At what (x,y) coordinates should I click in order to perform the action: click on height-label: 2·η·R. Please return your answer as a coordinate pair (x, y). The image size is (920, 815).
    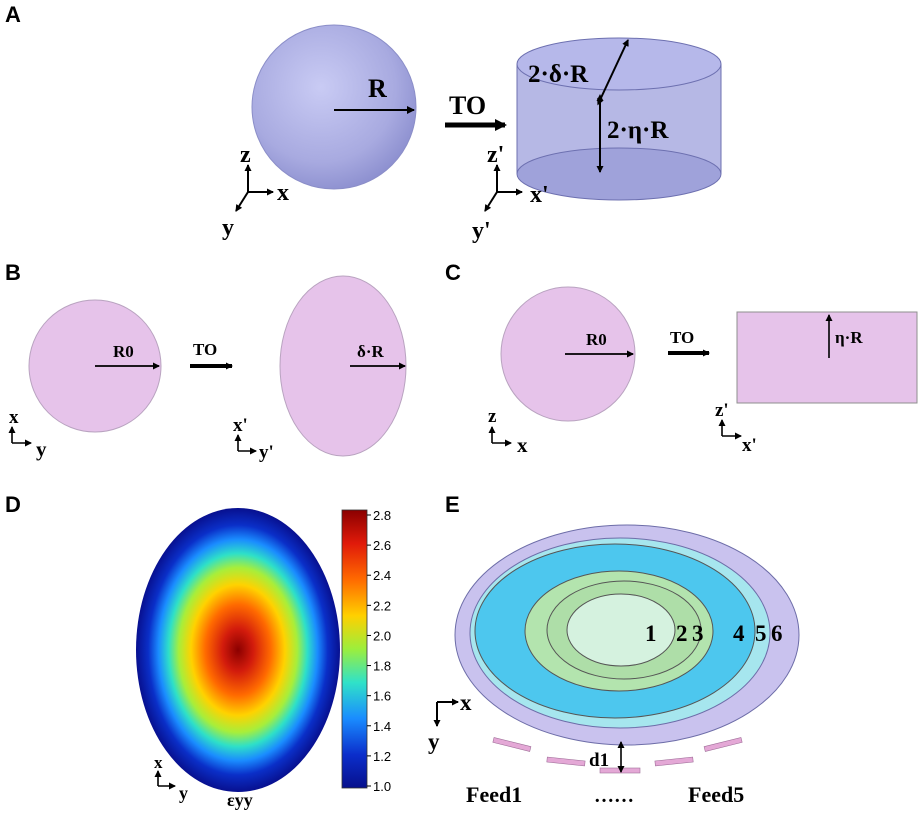
    Looking at the image, I should click on (638, 130).